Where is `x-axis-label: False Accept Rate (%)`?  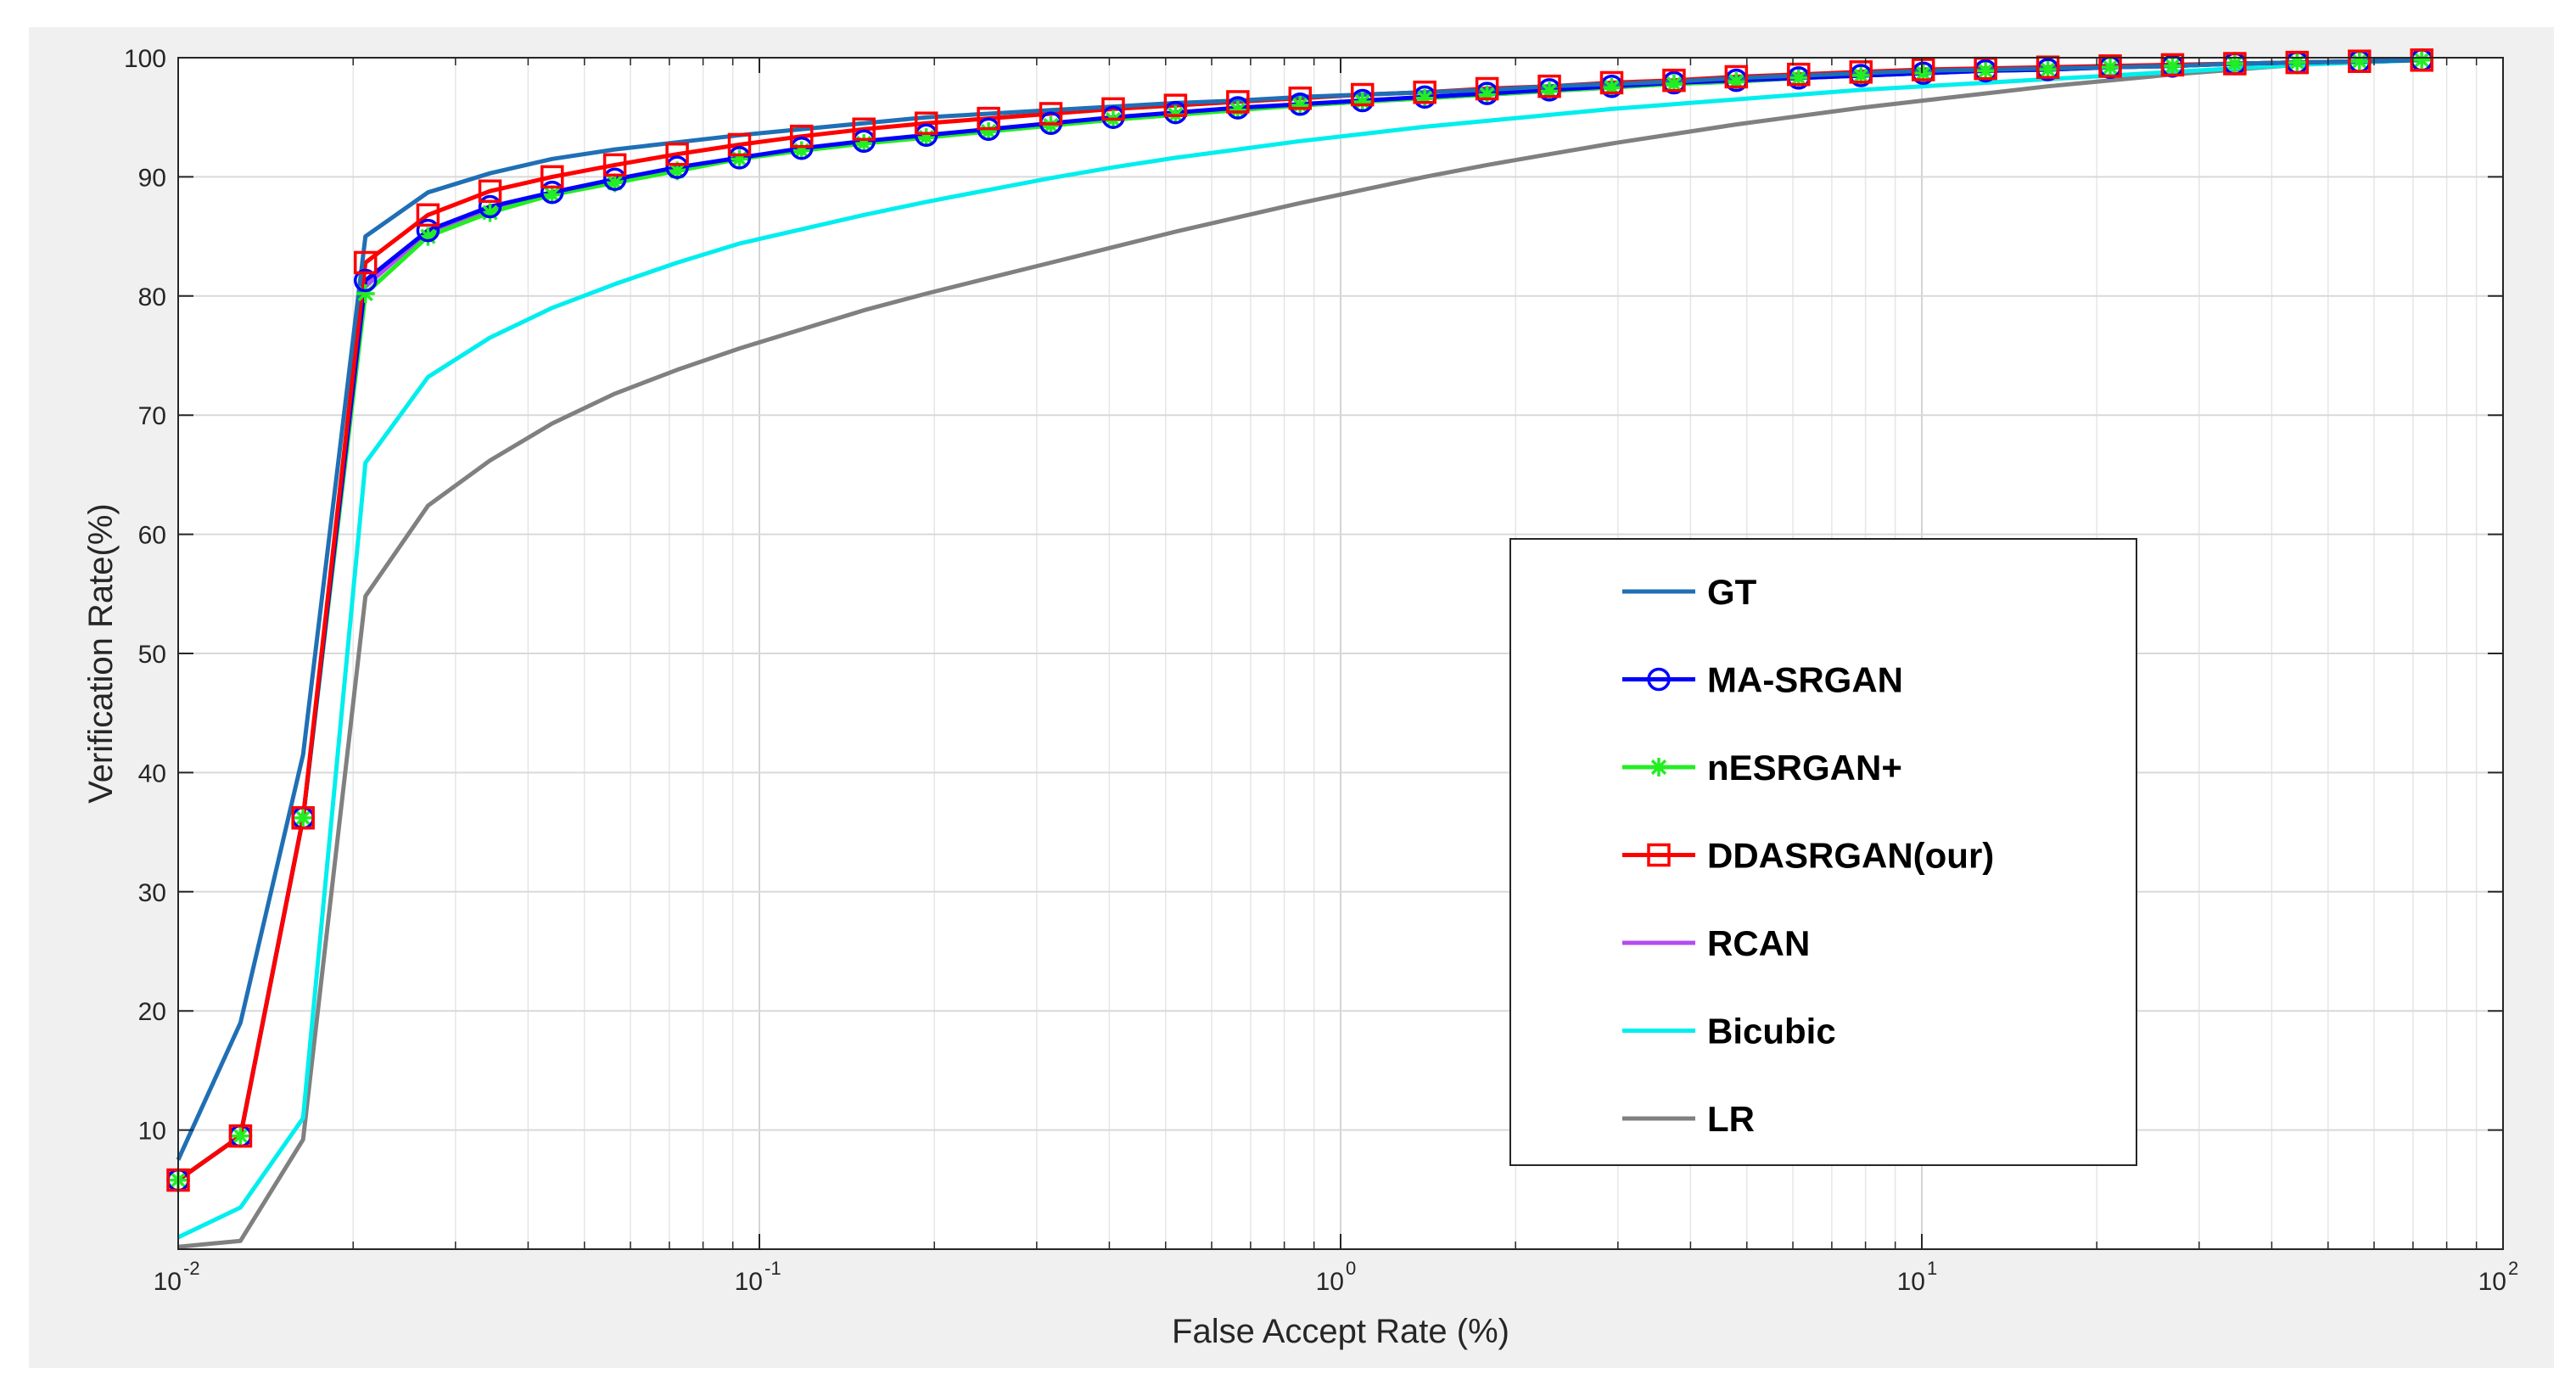 x-axis-label: False Accept Rate (%) is located at coordinates (1340, 1331).